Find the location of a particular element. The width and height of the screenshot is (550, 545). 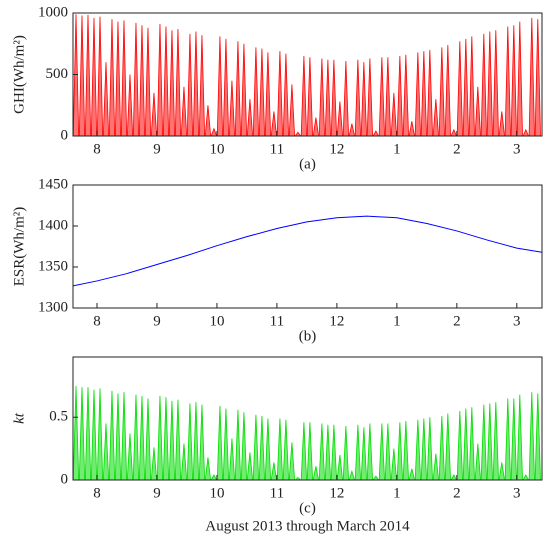

x-tick-label: 2 is located at coordinates (457, 321).